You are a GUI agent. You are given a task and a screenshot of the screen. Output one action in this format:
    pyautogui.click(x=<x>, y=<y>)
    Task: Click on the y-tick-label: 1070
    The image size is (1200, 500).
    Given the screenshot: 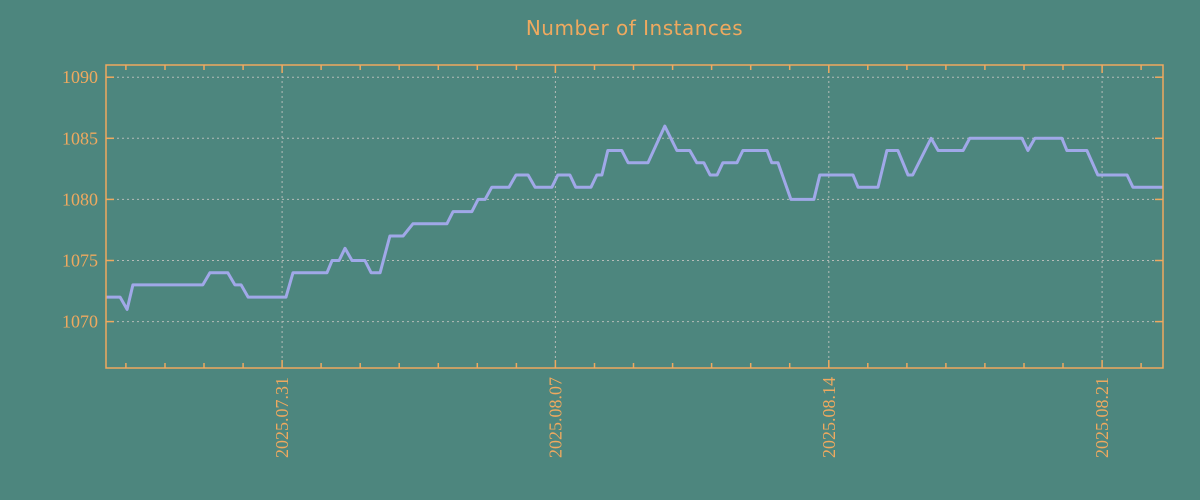 What is the action you would take?
    pyautogui.click(x=80, y=322)
    